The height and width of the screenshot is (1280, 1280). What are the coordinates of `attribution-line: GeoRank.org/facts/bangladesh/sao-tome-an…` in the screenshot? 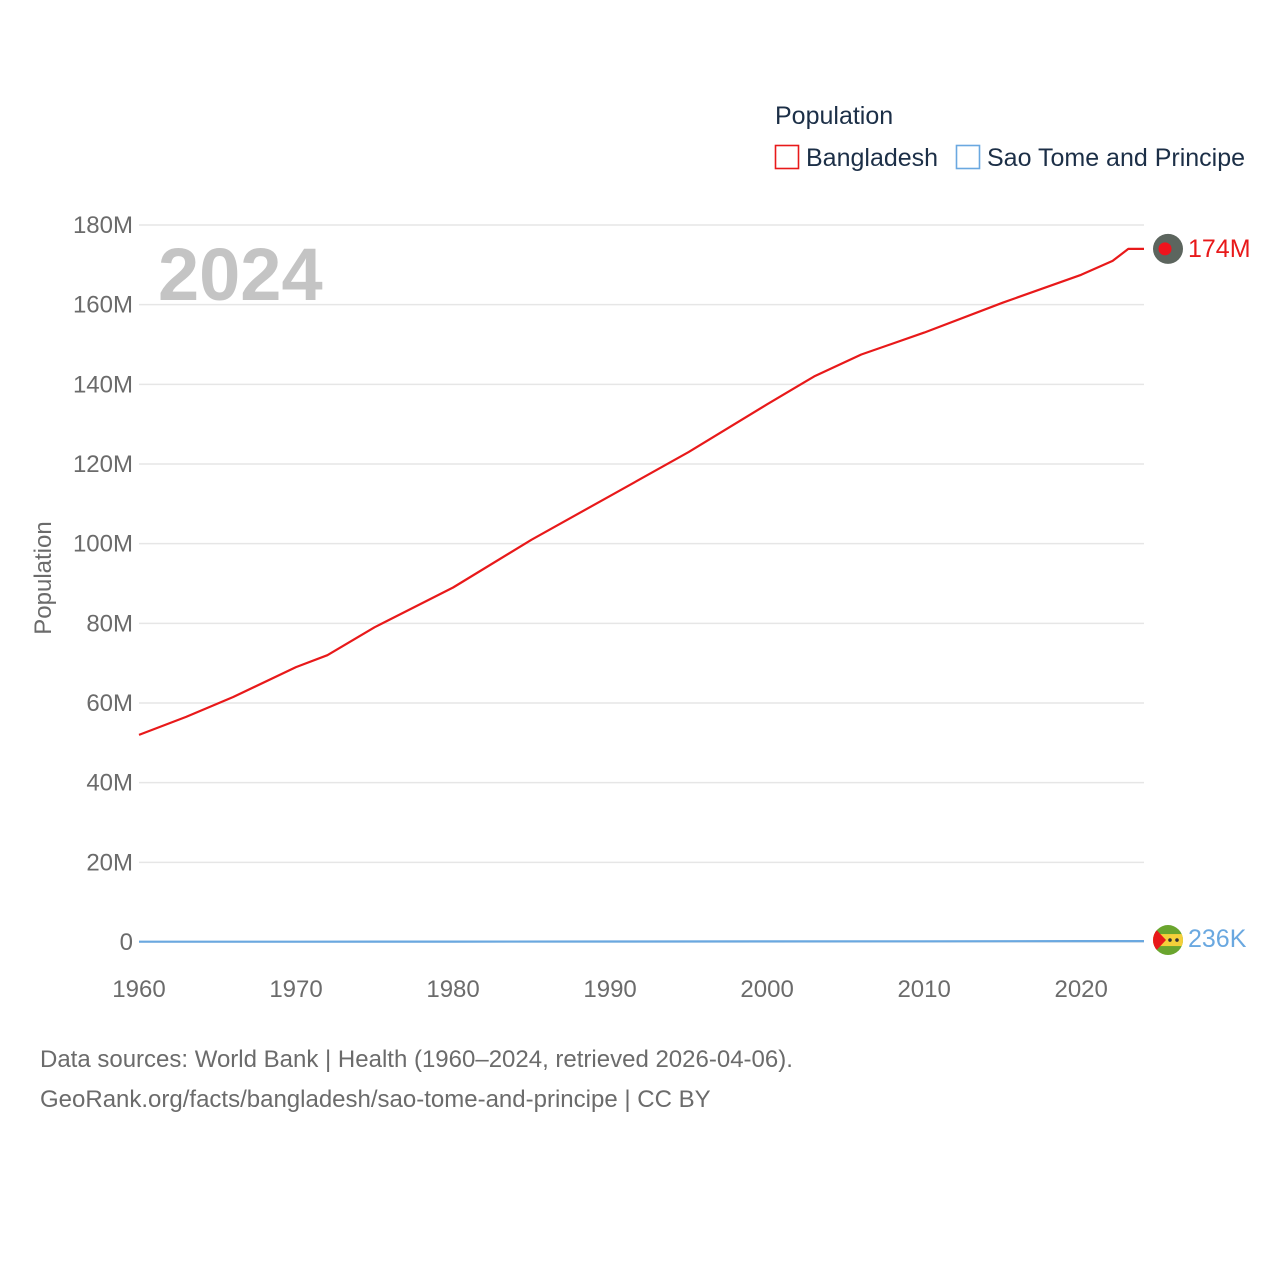 It's located at (375, 1099).